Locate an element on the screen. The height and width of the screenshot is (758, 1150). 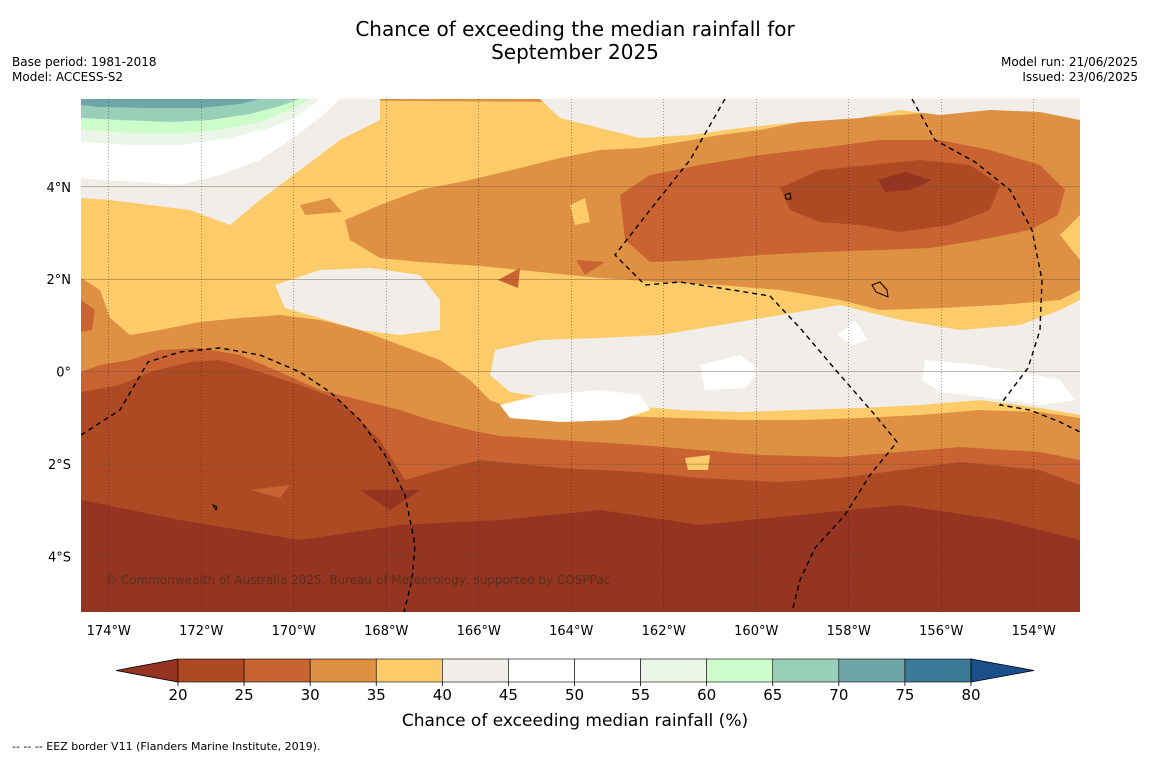
zone-40-45-northeast is located at coordinates (810, 118).